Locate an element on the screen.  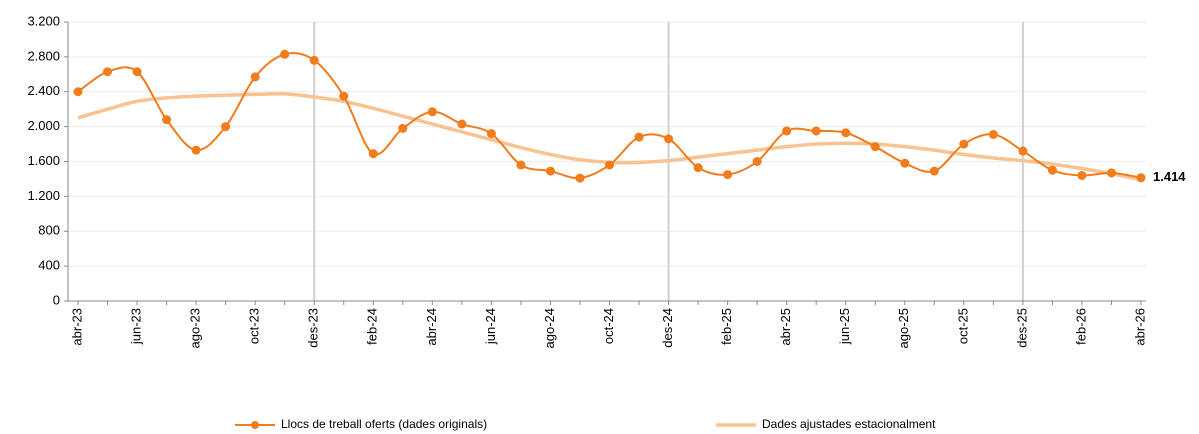
y-tick-label: 2.000 is located at coordinates (43, 125).